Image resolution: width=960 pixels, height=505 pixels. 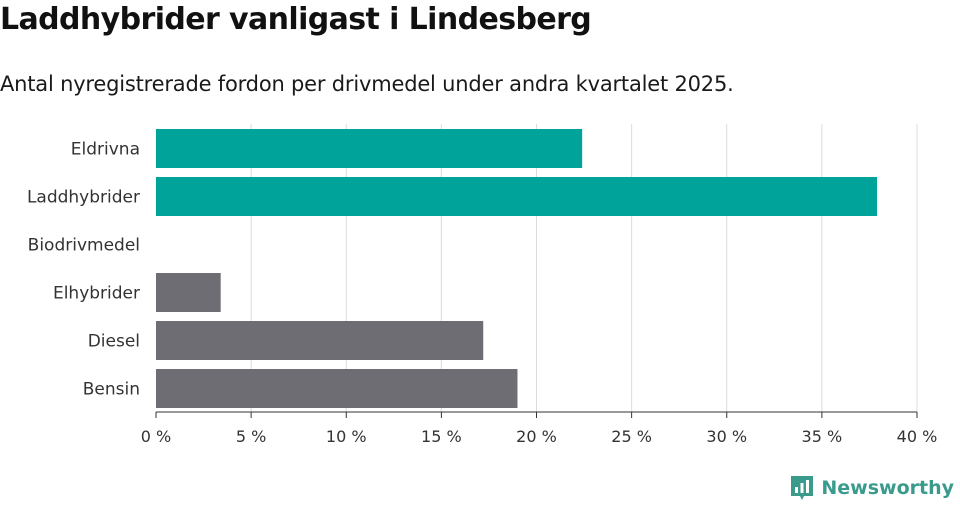 I want to click on category-label: Bensin, so click(x=111, y=390).